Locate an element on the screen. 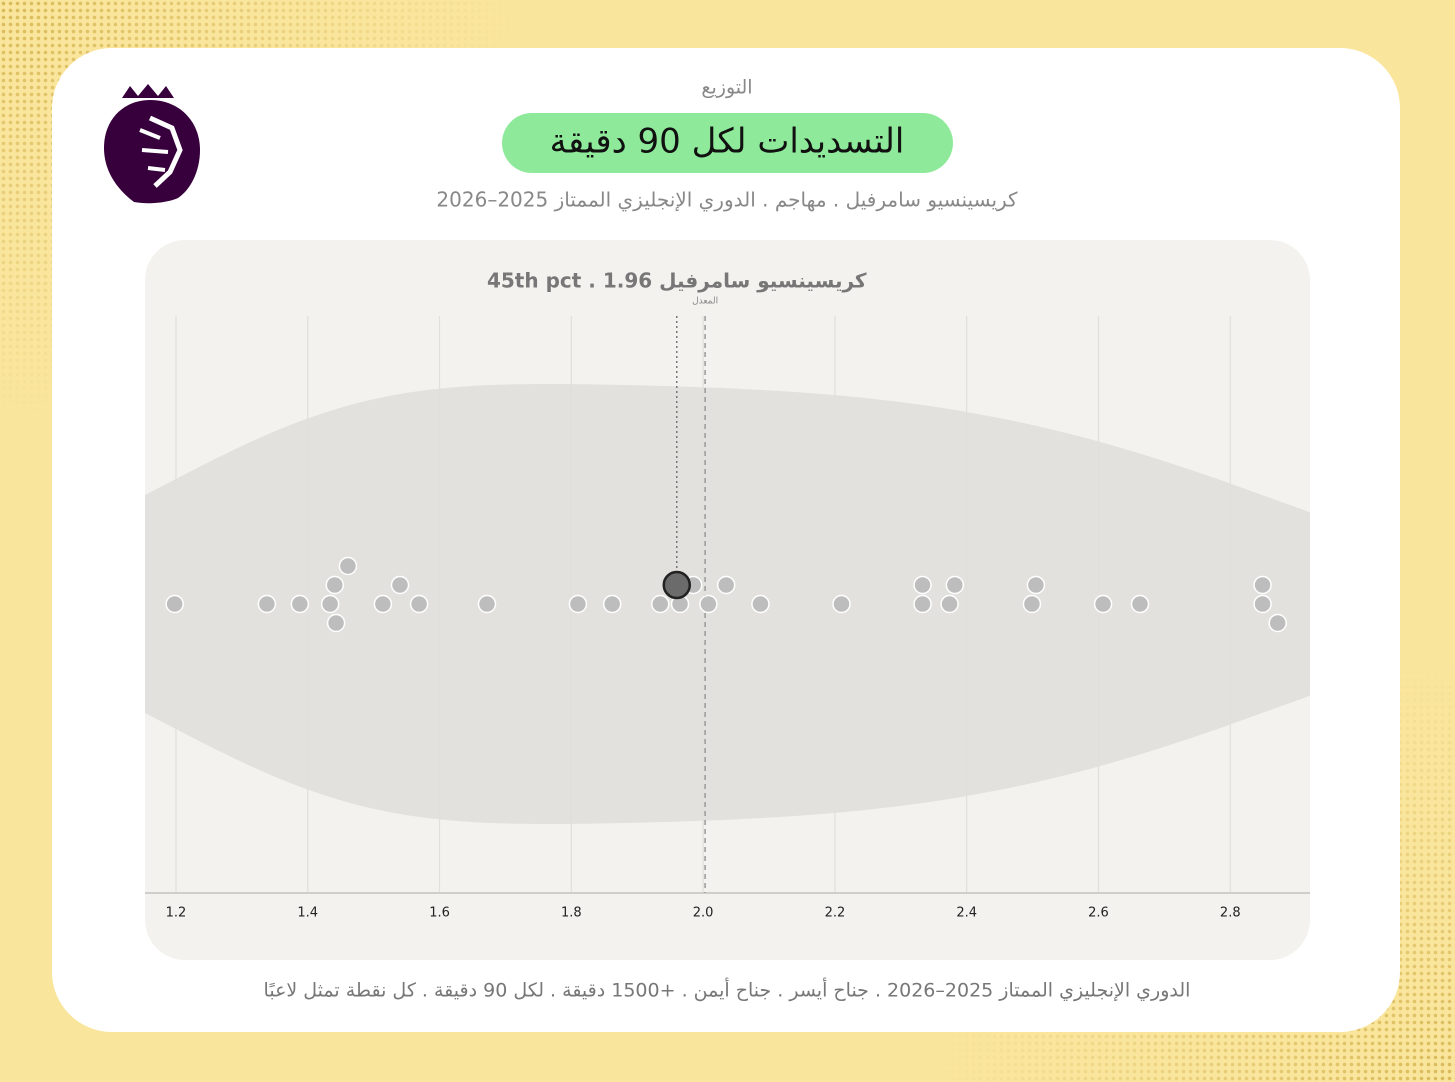 The height and width of the screenshot is (1082, 1455). x-tick-label: 1.4 is located at coordinates (307, 913).